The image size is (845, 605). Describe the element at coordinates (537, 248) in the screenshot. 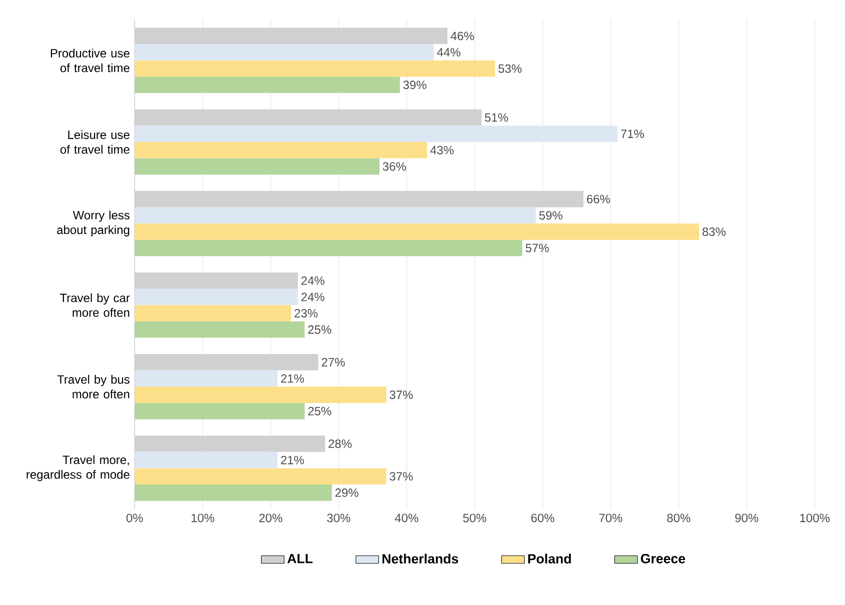

I see `data-label: 57%` at that location.